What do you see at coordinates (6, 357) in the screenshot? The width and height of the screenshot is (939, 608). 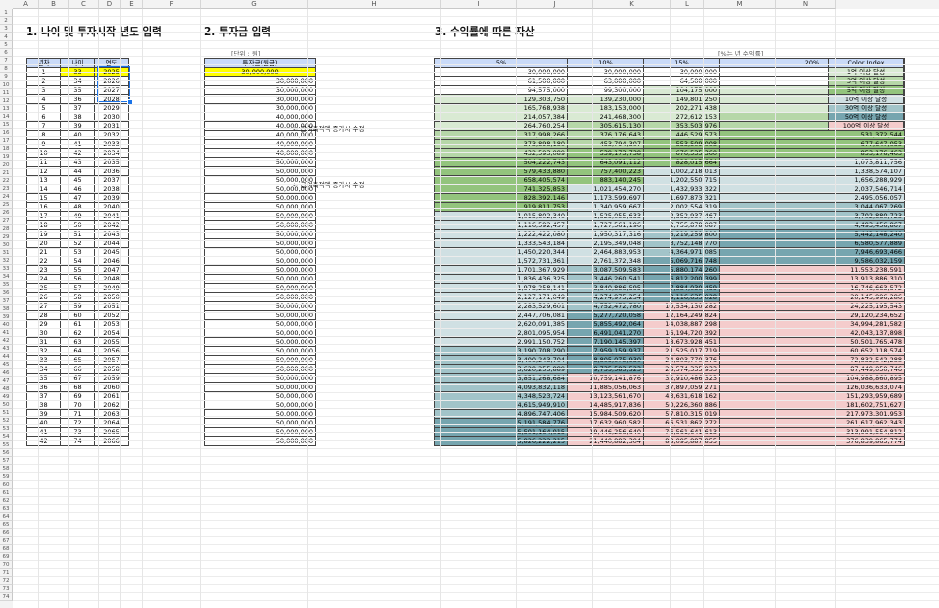 I see `row-header-44: 44` at bounding box center [6, 357].